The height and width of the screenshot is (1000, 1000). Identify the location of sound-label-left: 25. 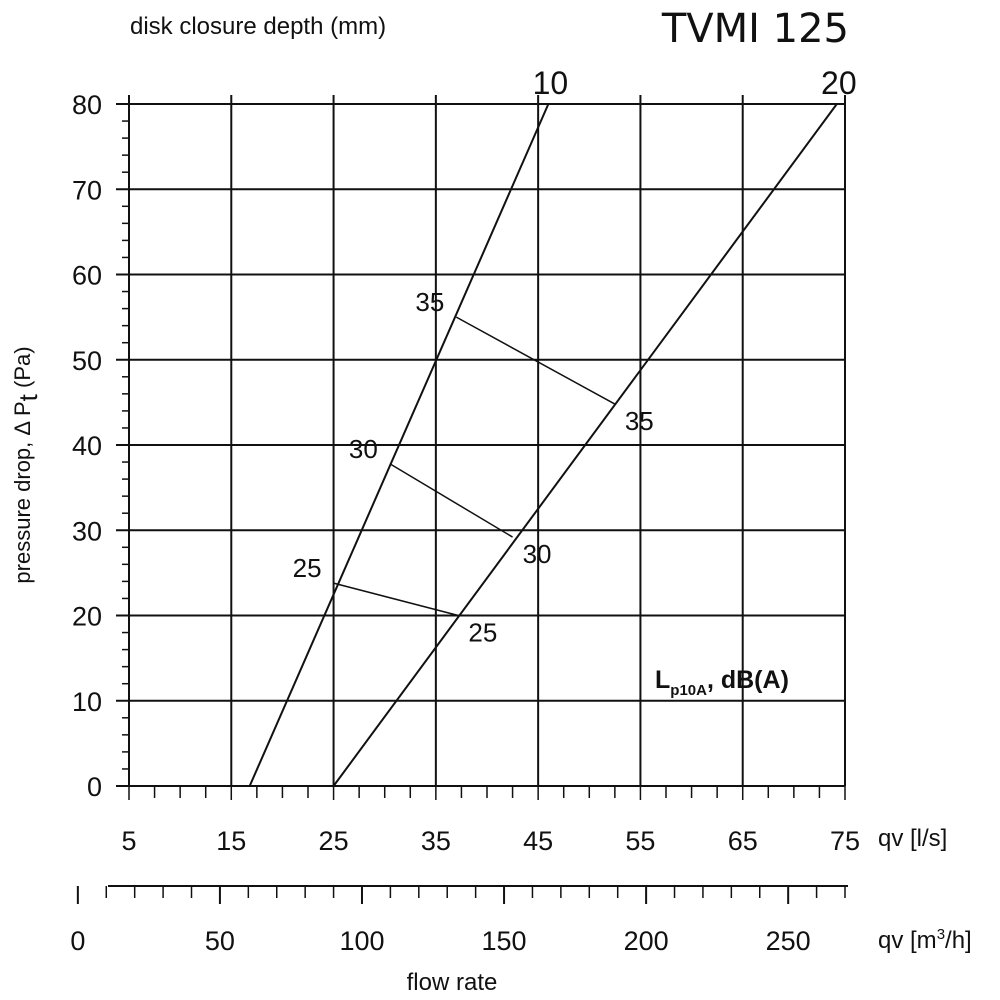
(307, 568).